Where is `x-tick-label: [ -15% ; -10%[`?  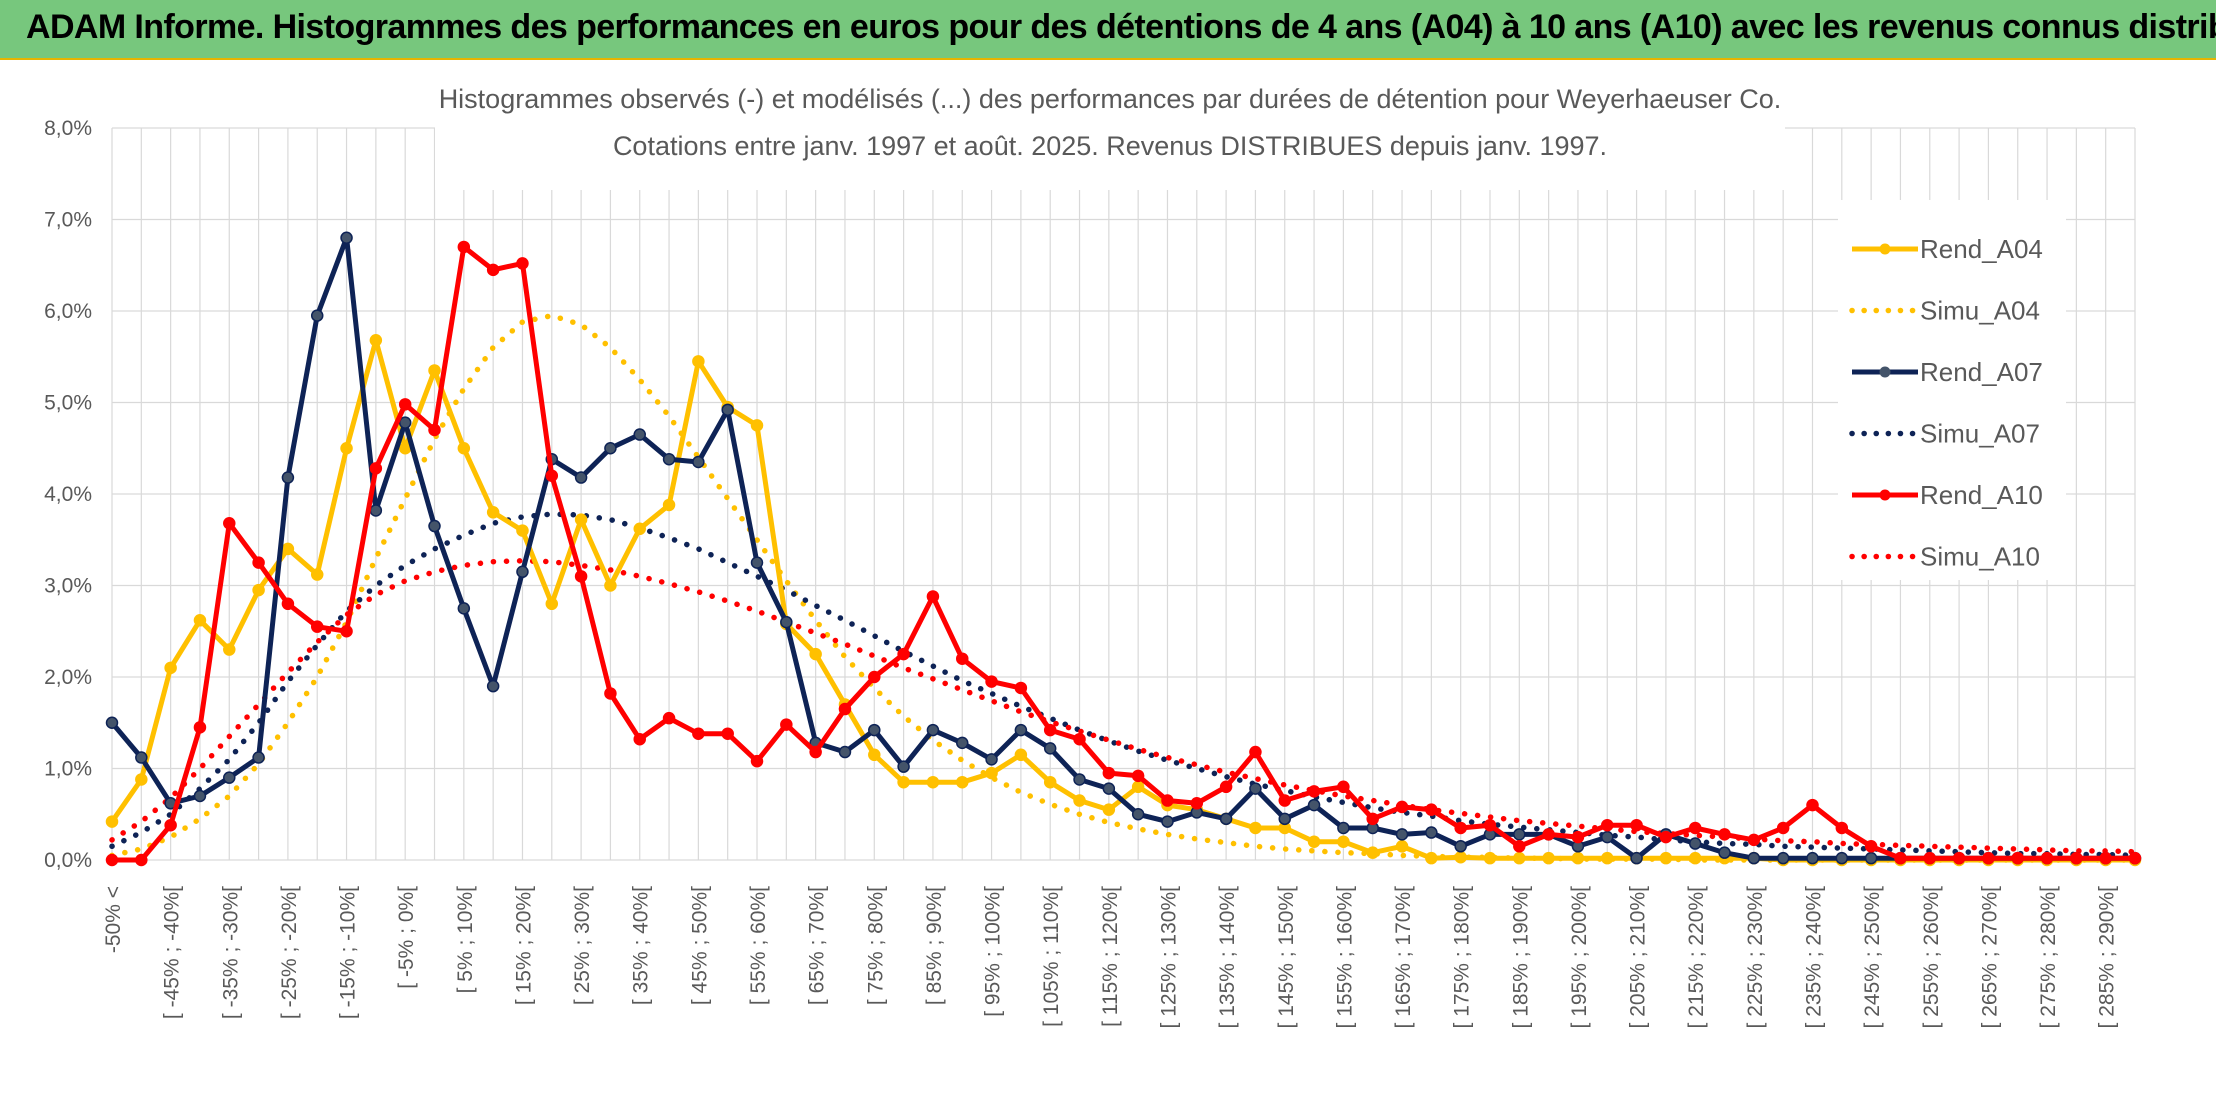
x-tick-label: [ -15% ; -10%[ is located at coordinates (348, 952).